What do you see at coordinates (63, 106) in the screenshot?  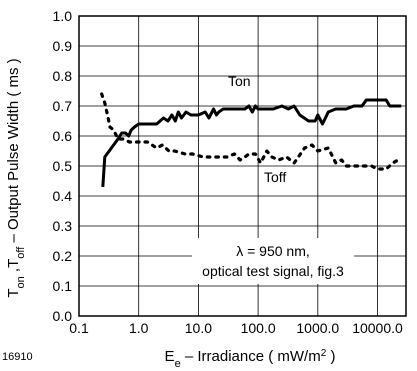 I see `y-tick-label: 0.7` at bounding box center [63, 106].